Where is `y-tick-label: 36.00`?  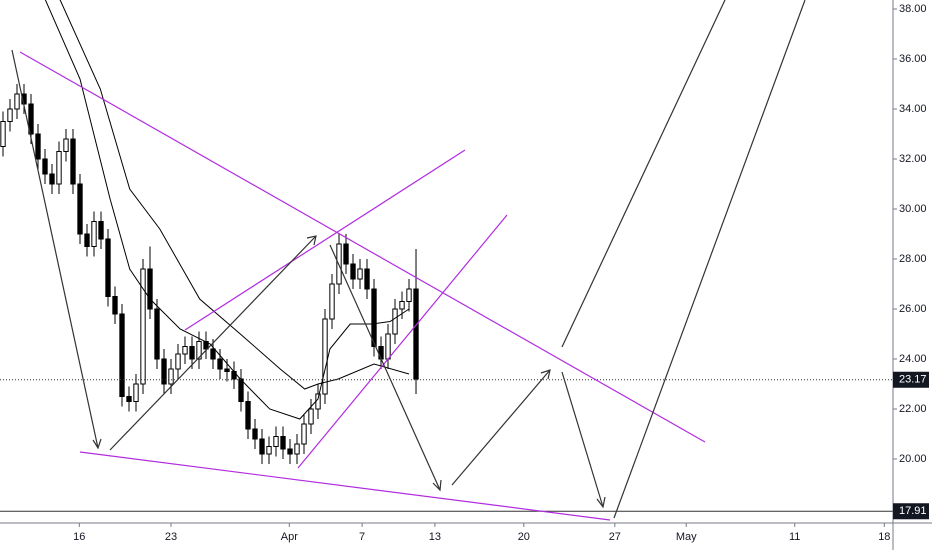
y-tick-label: 36.00 is located at coordinates (913, 59).